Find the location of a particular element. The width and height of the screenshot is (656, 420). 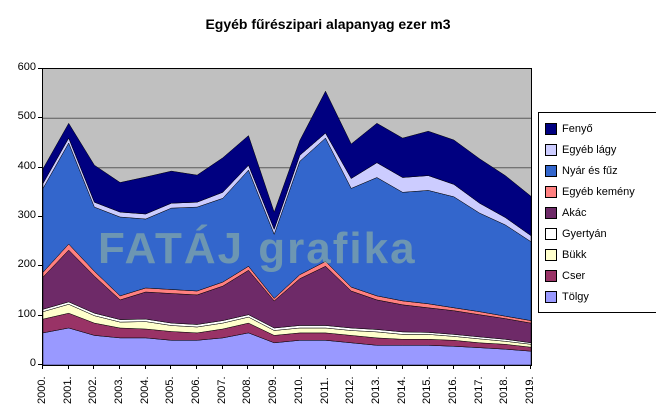

y-axis-label: 0 is located at coordinates (32, 363).